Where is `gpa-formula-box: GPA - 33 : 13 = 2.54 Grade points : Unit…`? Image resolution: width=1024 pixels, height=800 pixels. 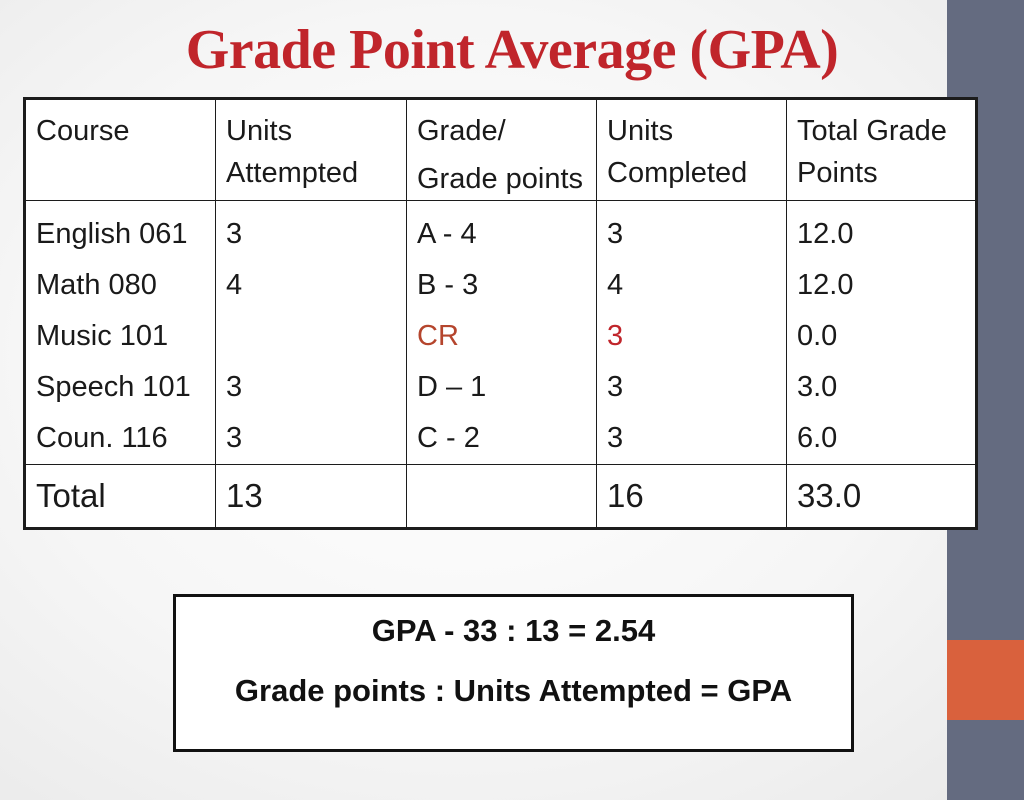
gpa-formula-box: GPA - 33 : 13 = 2.54 Grade points : Unit… is located at coordinates (513, 673).